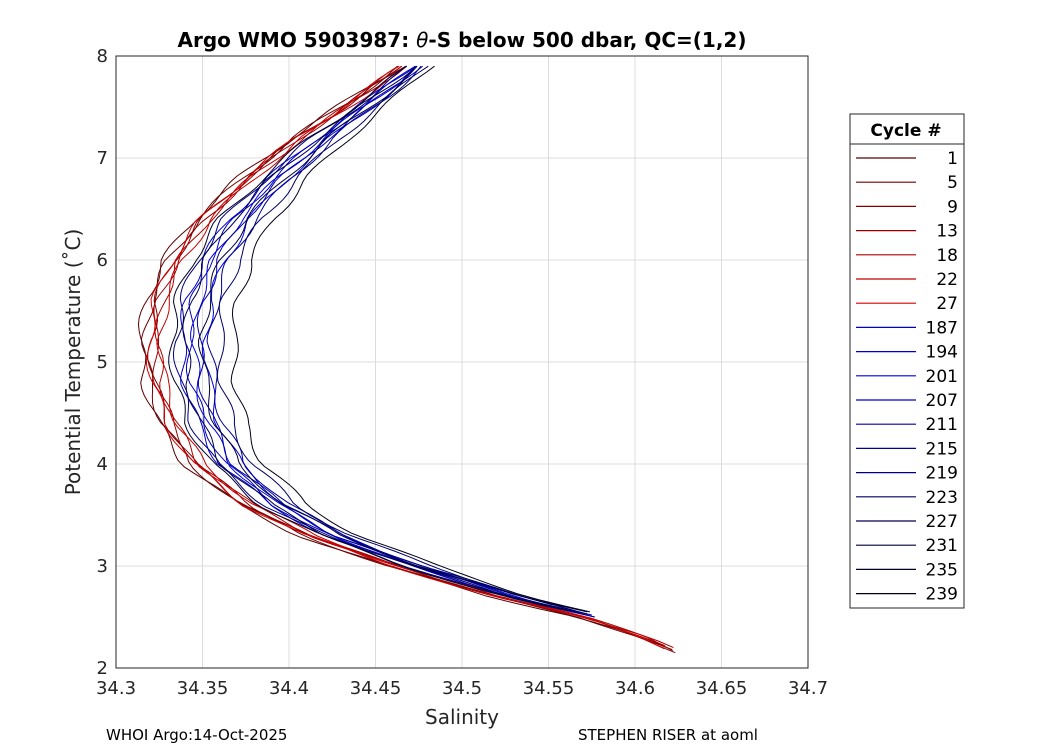  I want to click on legend-label: 187, so click(942, 328).